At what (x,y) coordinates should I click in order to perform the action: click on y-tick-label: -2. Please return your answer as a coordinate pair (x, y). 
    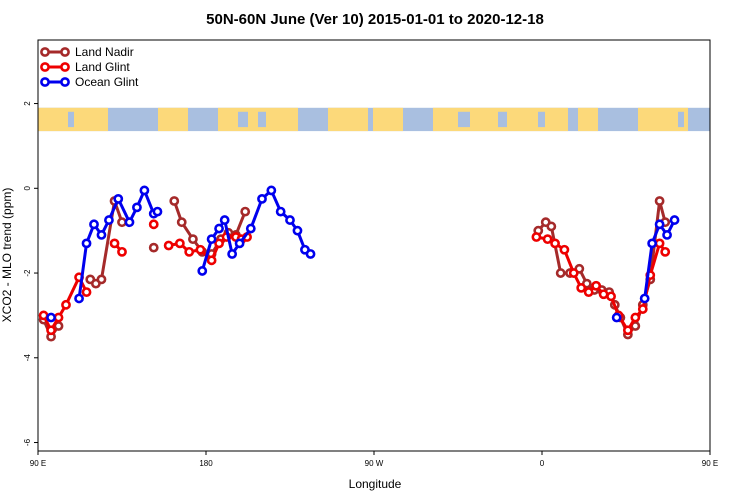
    Looking at the image, I should click on (27, 273).